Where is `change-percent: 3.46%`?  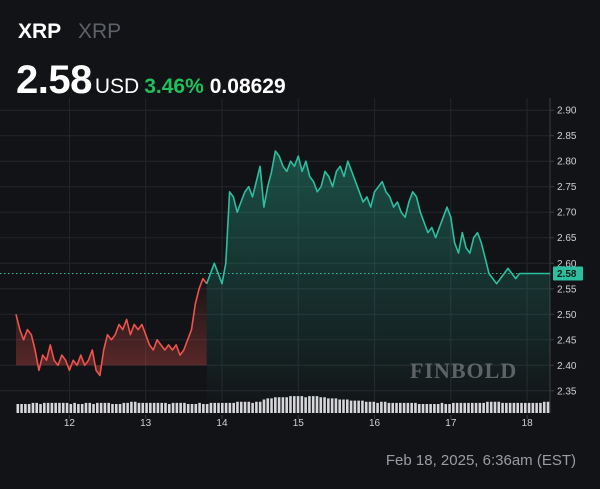 change-percent: 3.46% is located at coordinates (174, 86).